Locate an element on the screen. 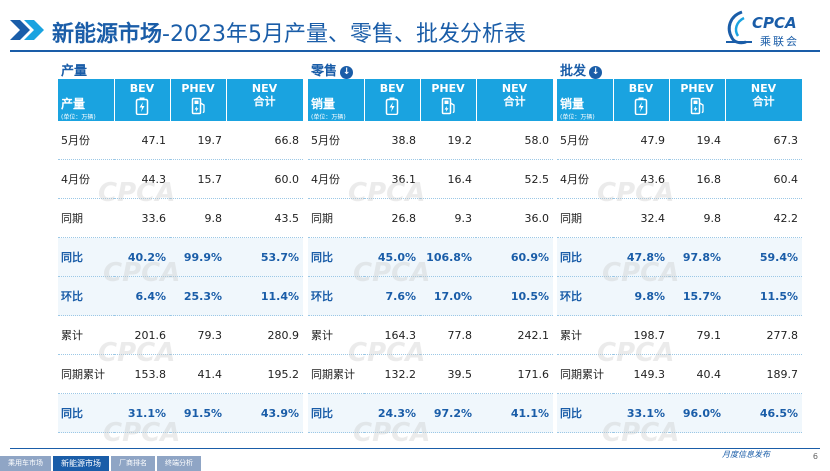  arrow-down-icon: ↓ is located at coordinates (347, 72).